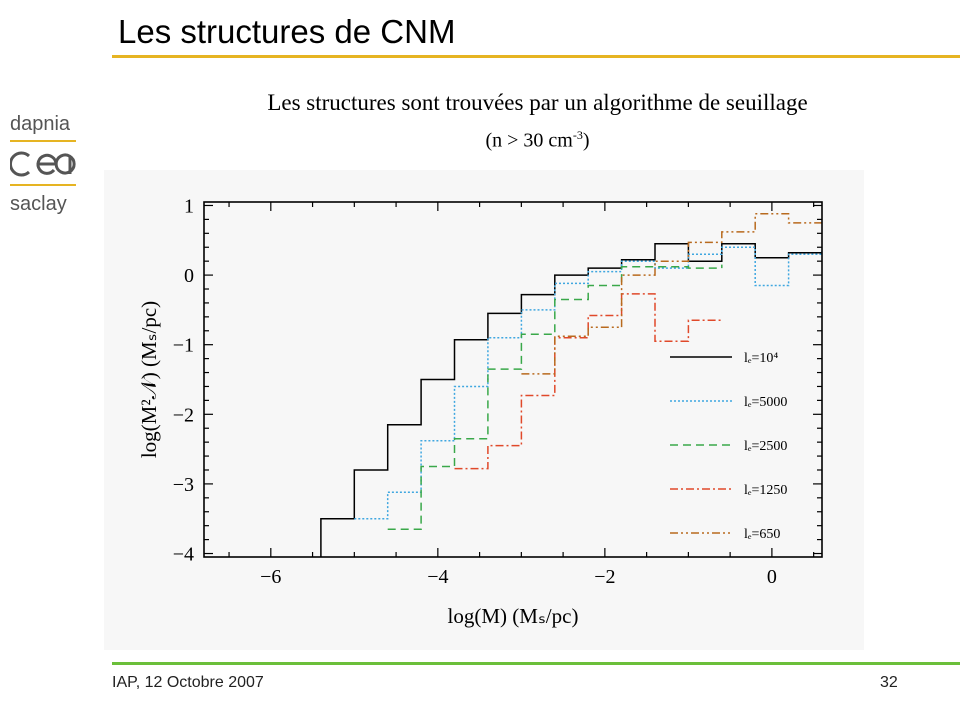 The image size is (960, 720). Describe the element at coordinates (149, 379) in the screenshot. I see `y-axis-label: log(M²𝒩) (Mₛ/pc)` at that location.